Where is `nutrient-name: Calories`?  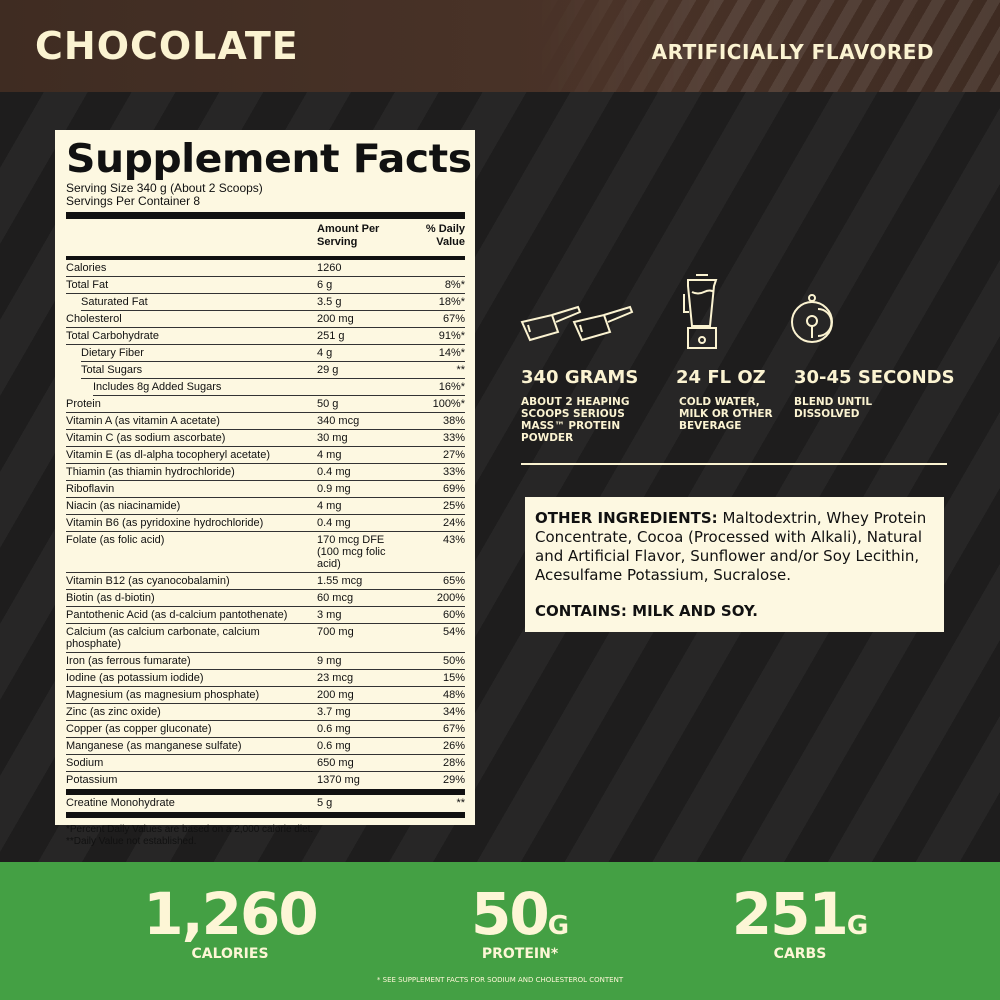 nutrient-name: Calories is located at coordinates (86, 268).